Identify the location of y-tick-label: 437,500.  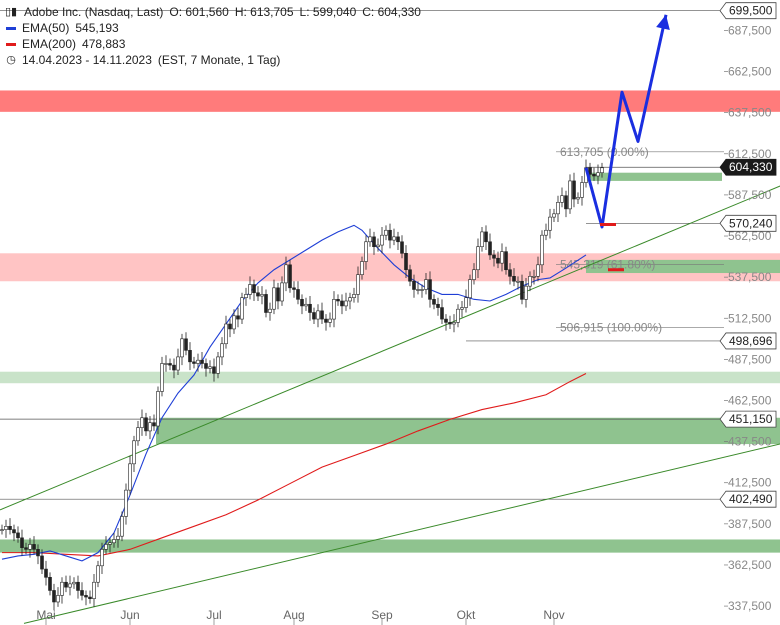
(750, 442).